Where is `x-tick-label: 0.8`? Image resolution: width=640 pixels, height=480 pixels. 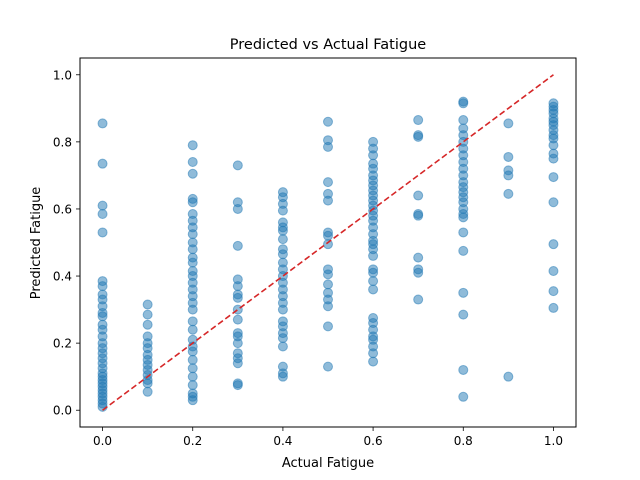
x-tick-label: 0.8 is located at coordinates (463, 441).